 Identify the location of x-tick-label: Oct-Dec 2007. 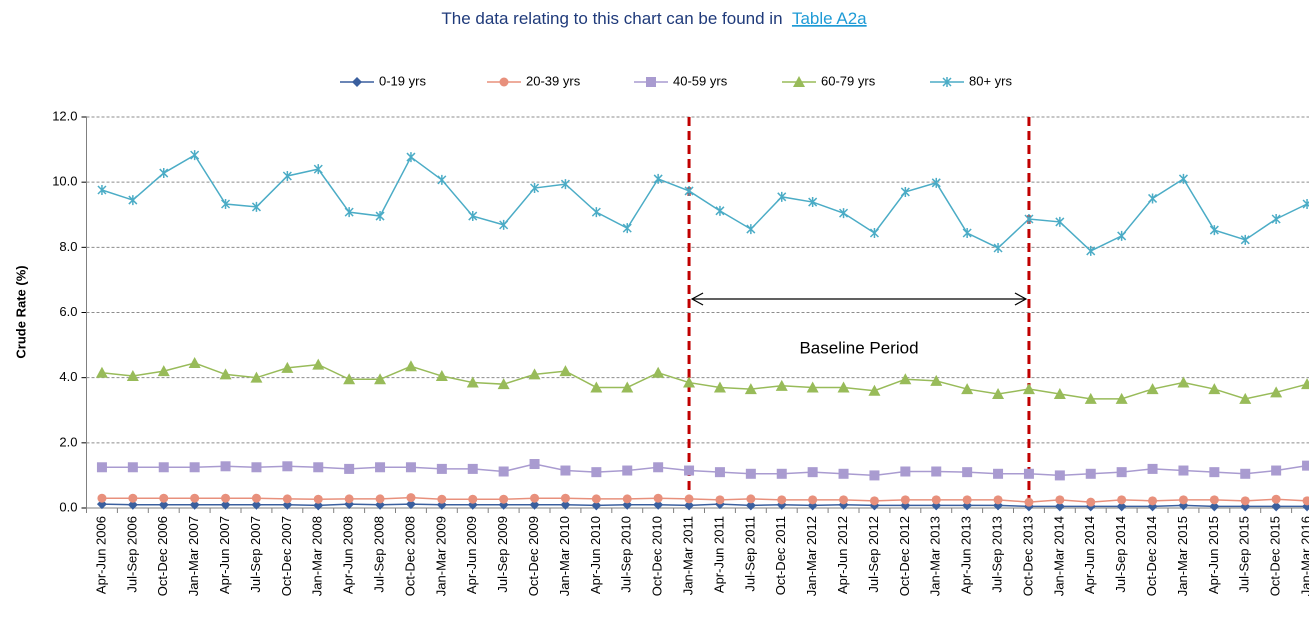
(286, 556).